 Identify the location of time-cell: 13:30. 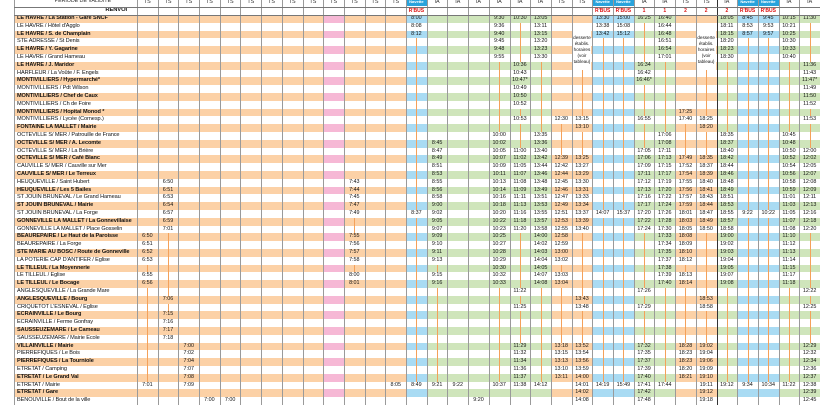
(603, 19).